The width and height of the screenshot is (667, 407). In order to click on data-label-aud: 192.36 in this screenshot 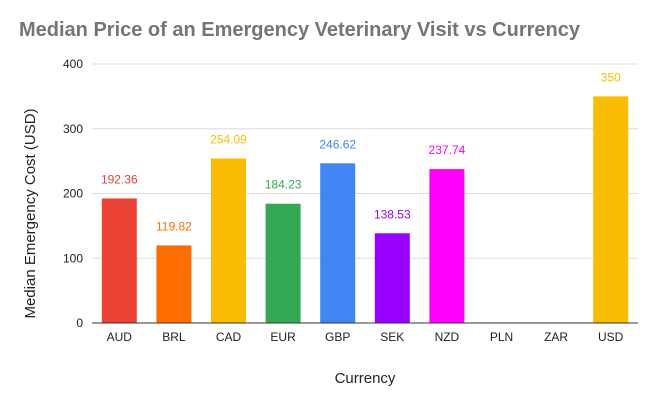, I will do `click(119, 179)`.